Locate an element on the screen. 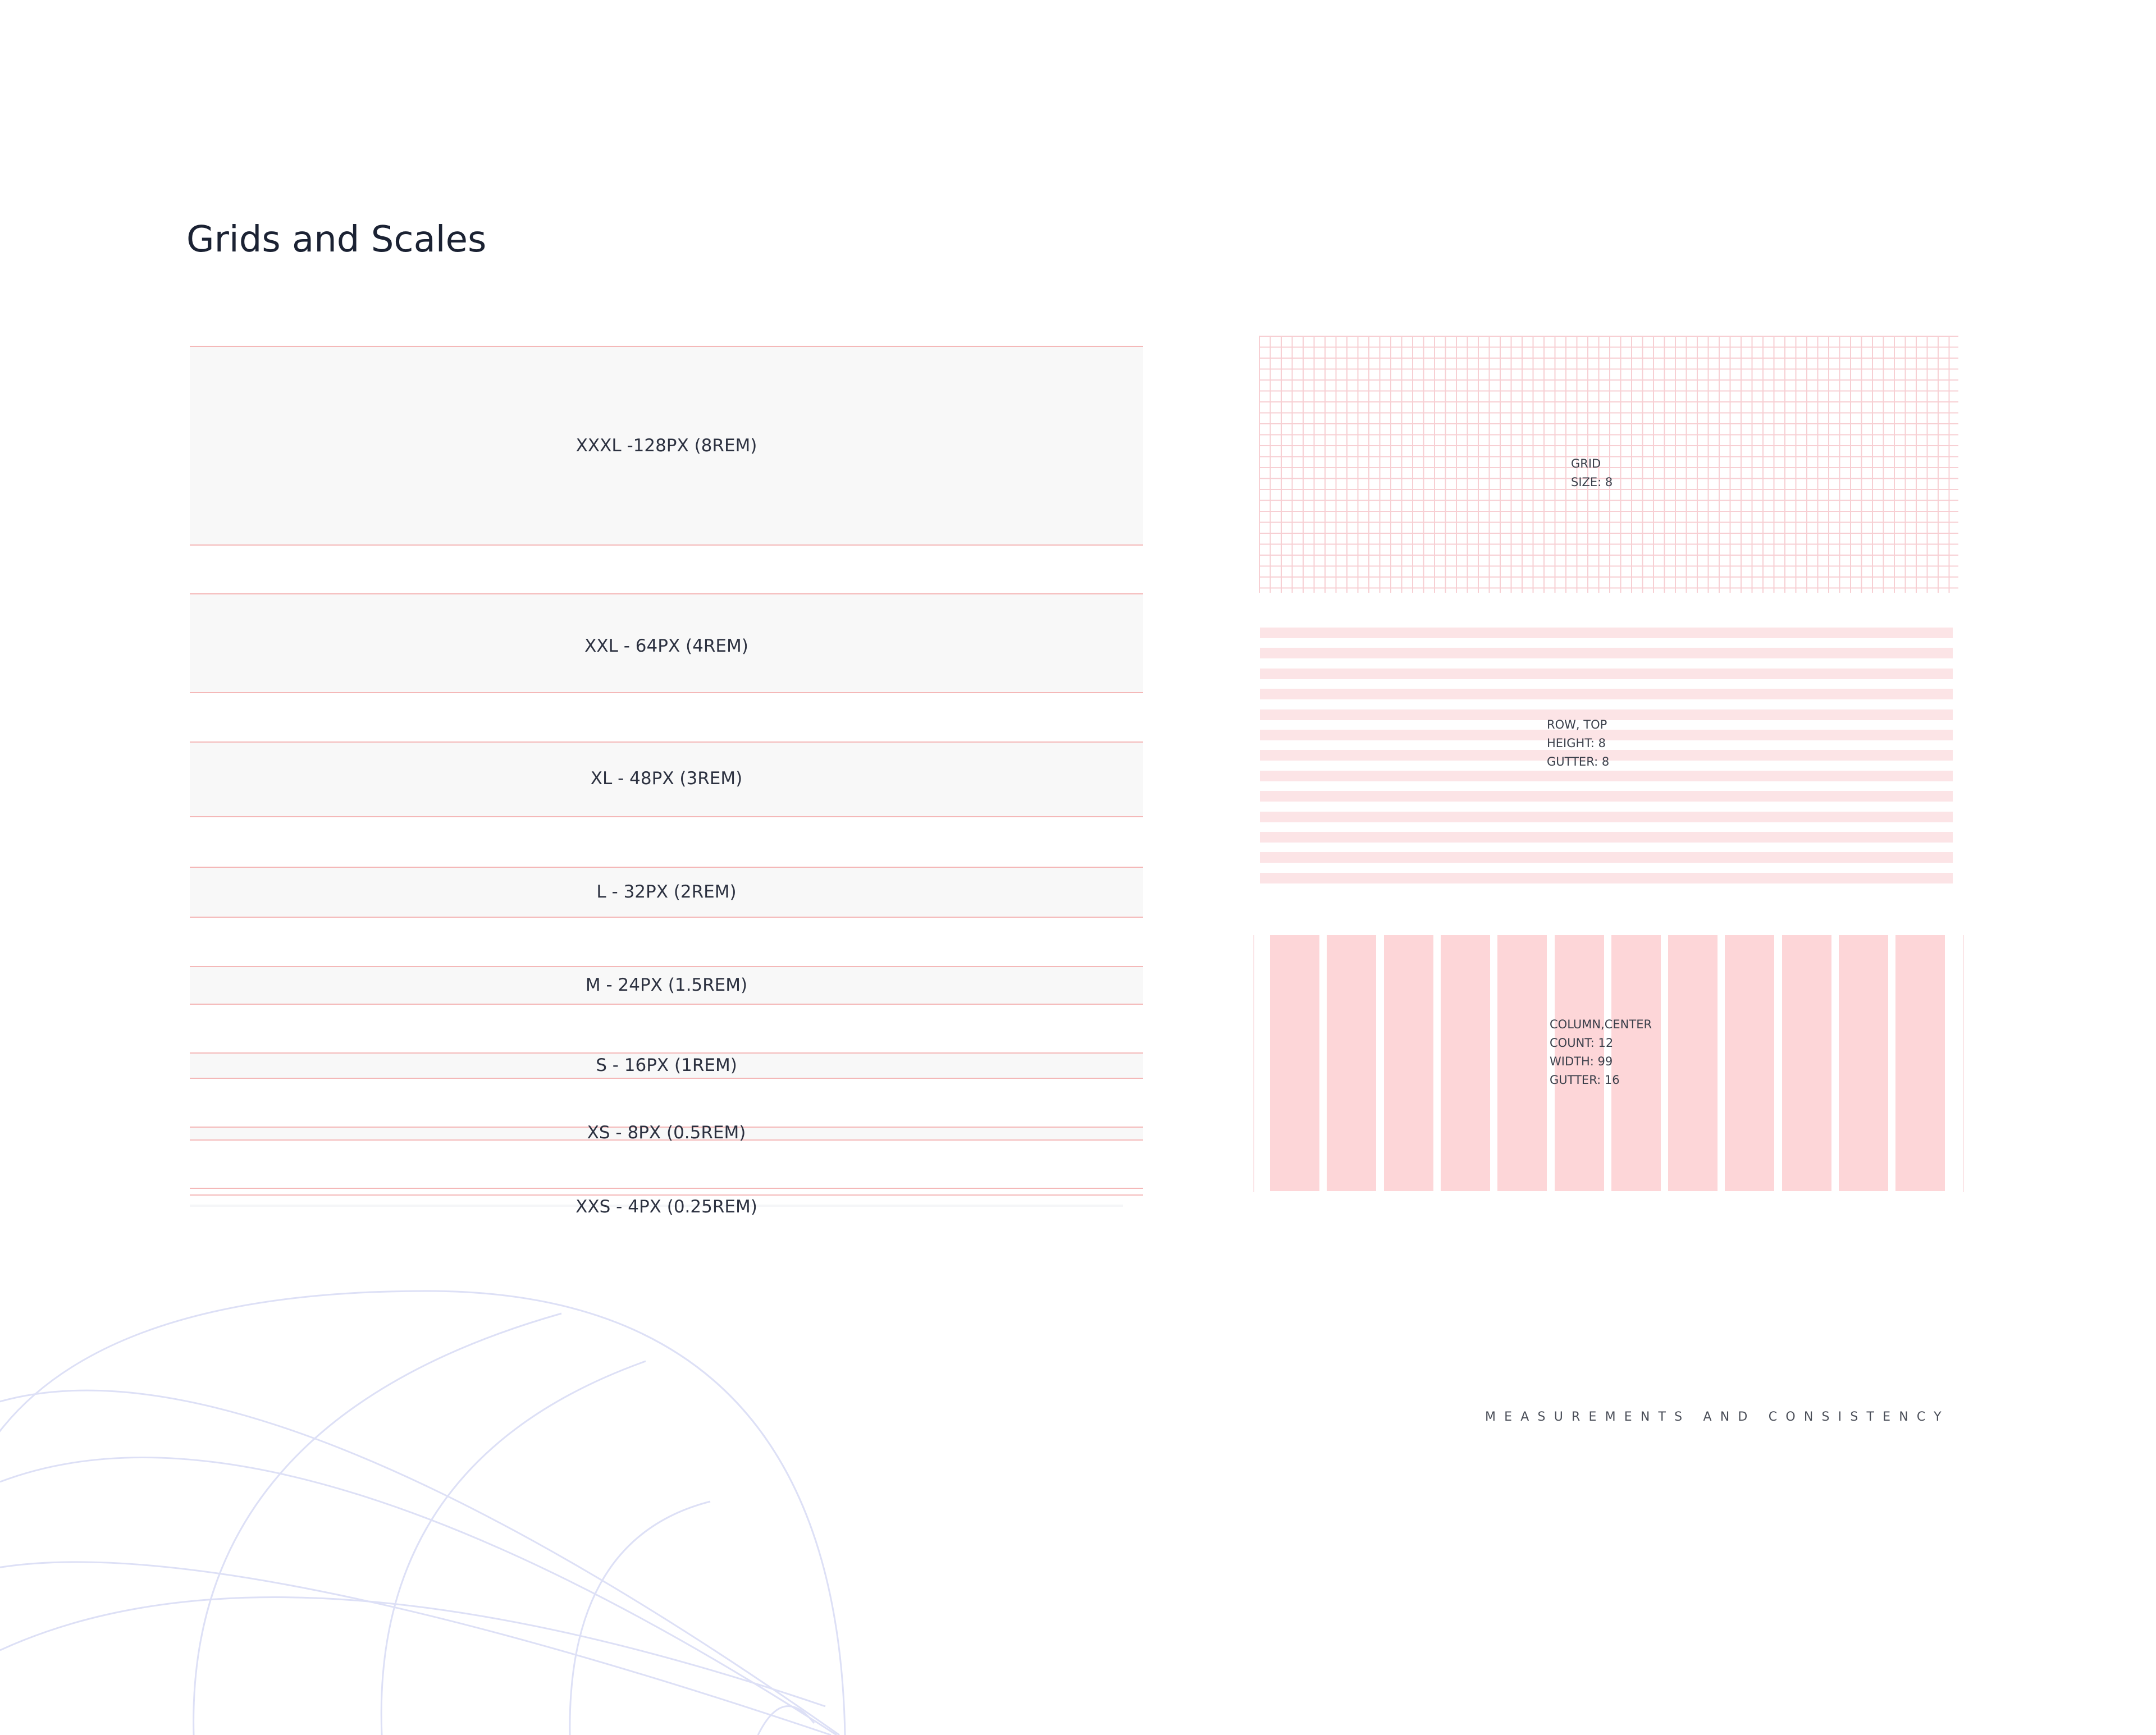 The height and width of the screenshot is (1735, 2156). row-layout-preview is located at coordinates (1606, 755).